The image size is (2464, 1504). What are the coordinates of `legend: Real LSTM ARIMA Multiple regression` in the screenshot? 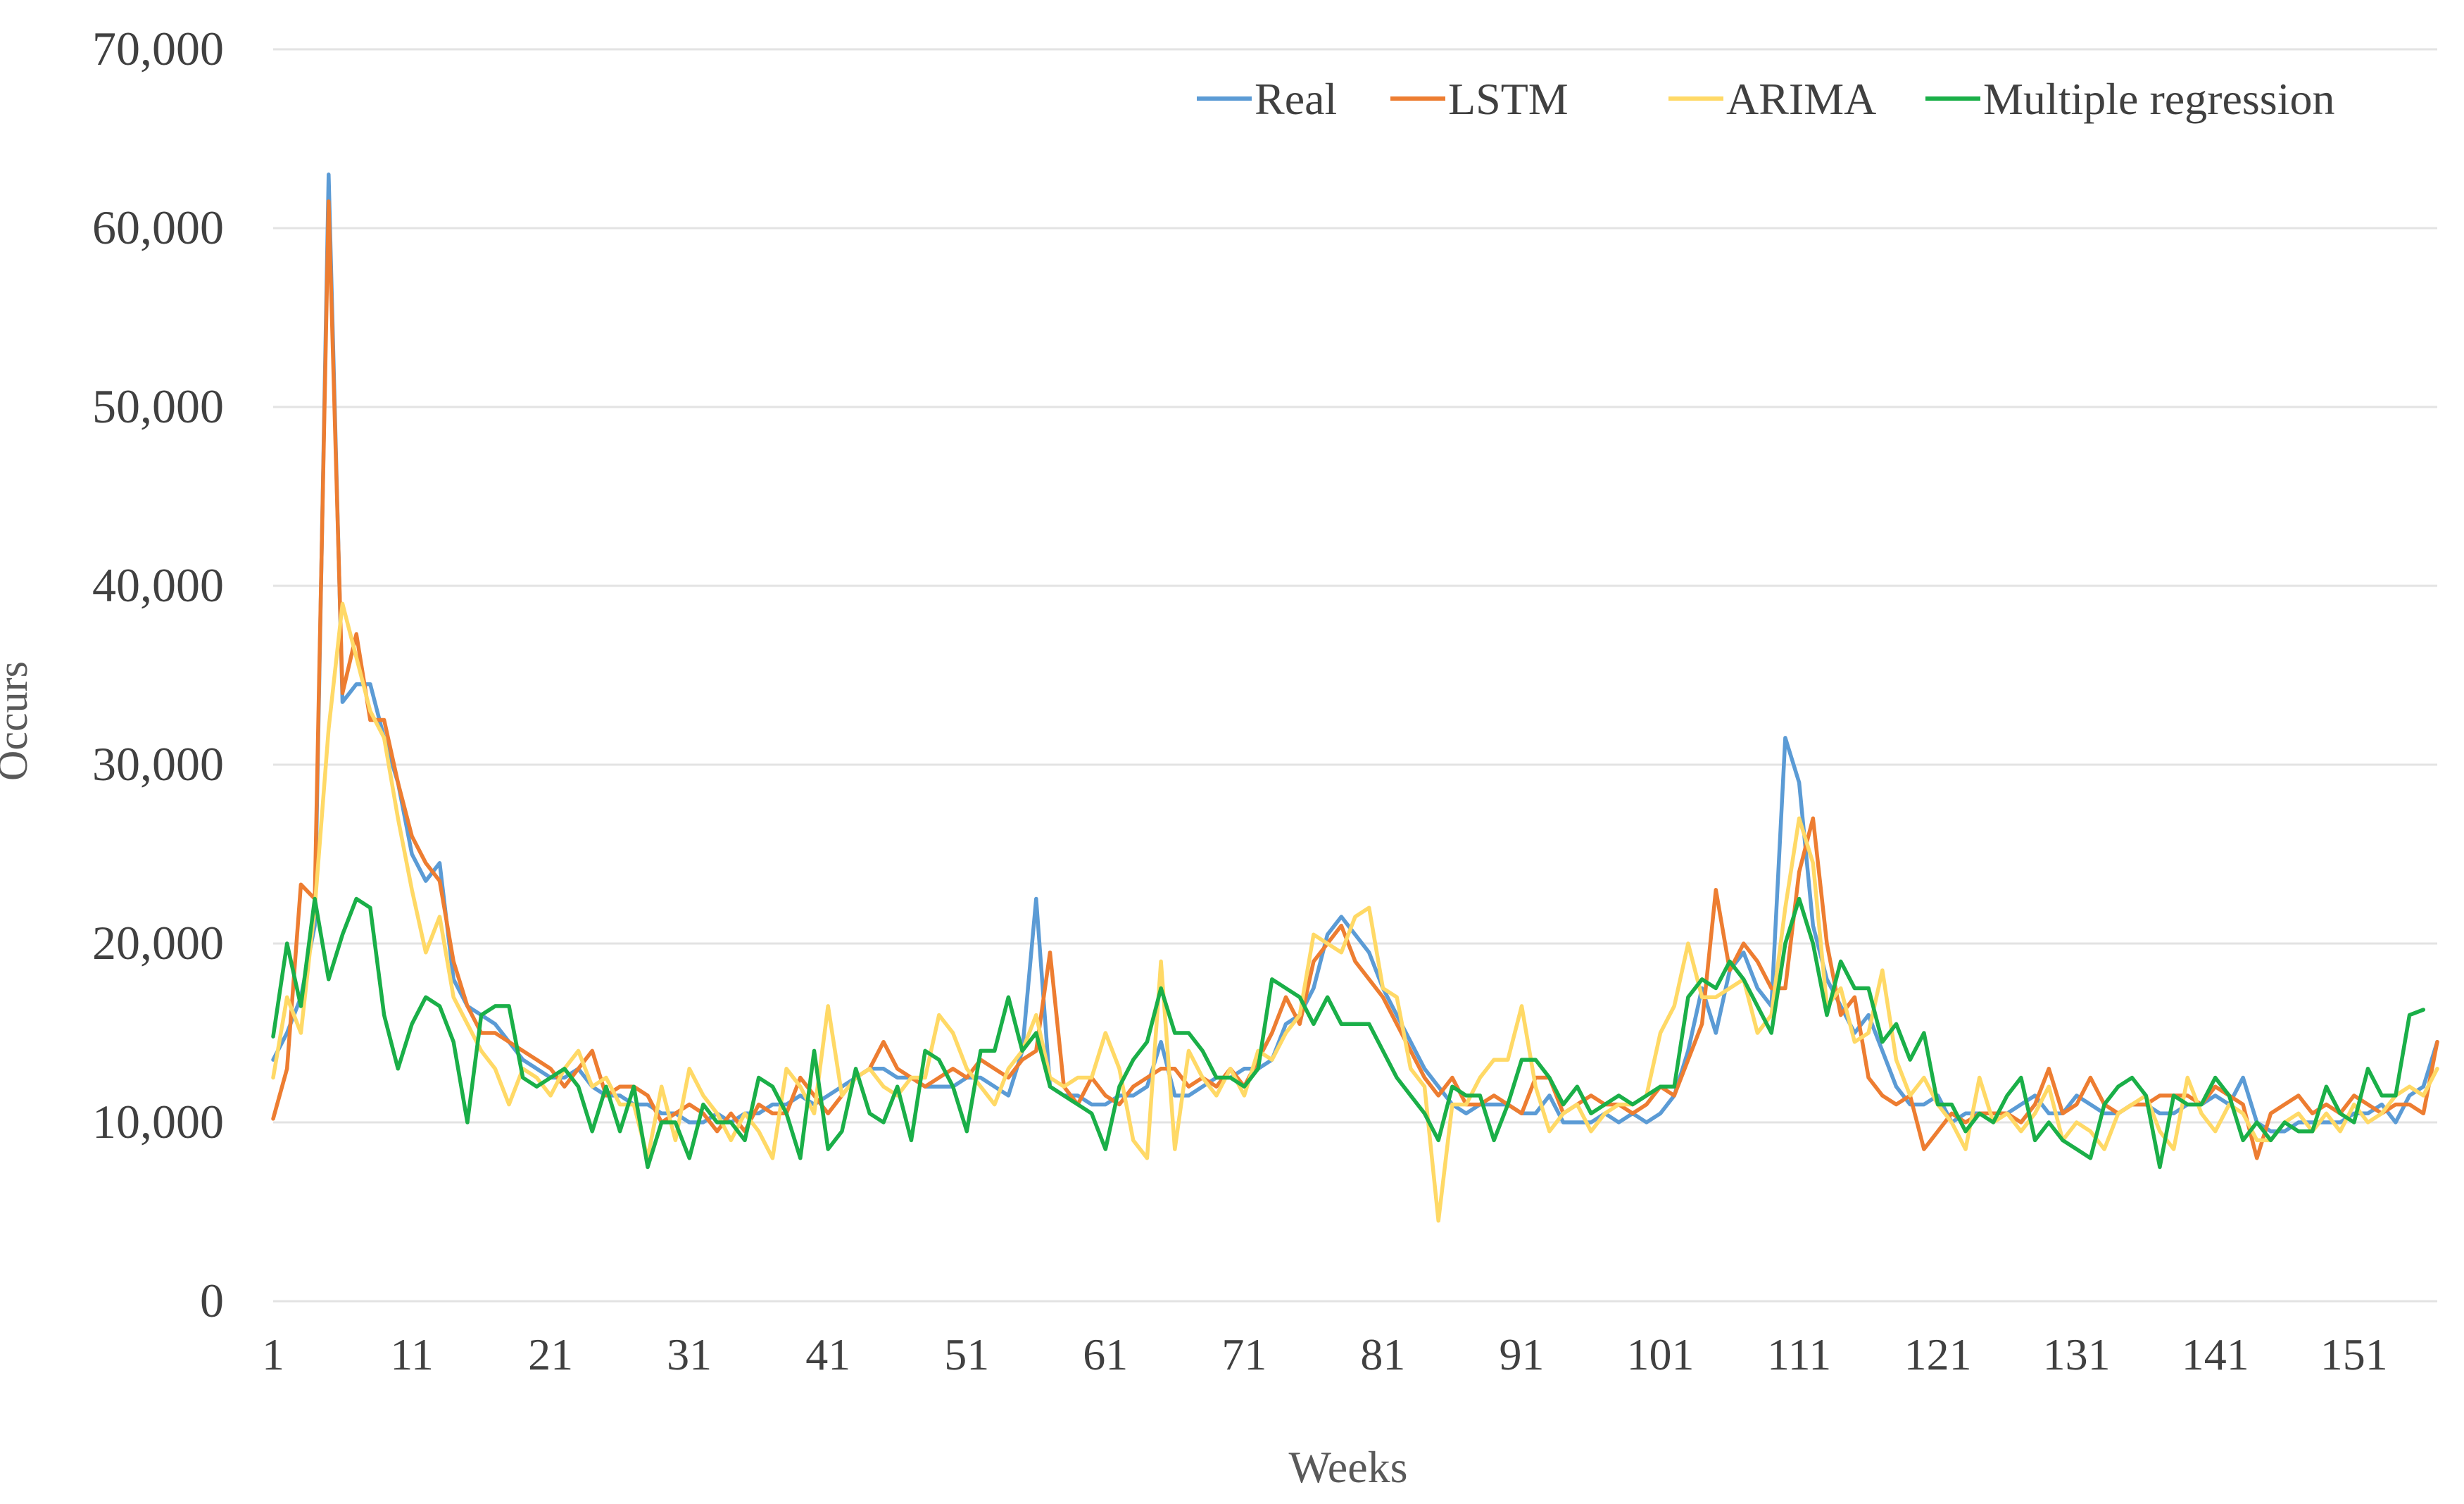 It's located at (1765, 99).